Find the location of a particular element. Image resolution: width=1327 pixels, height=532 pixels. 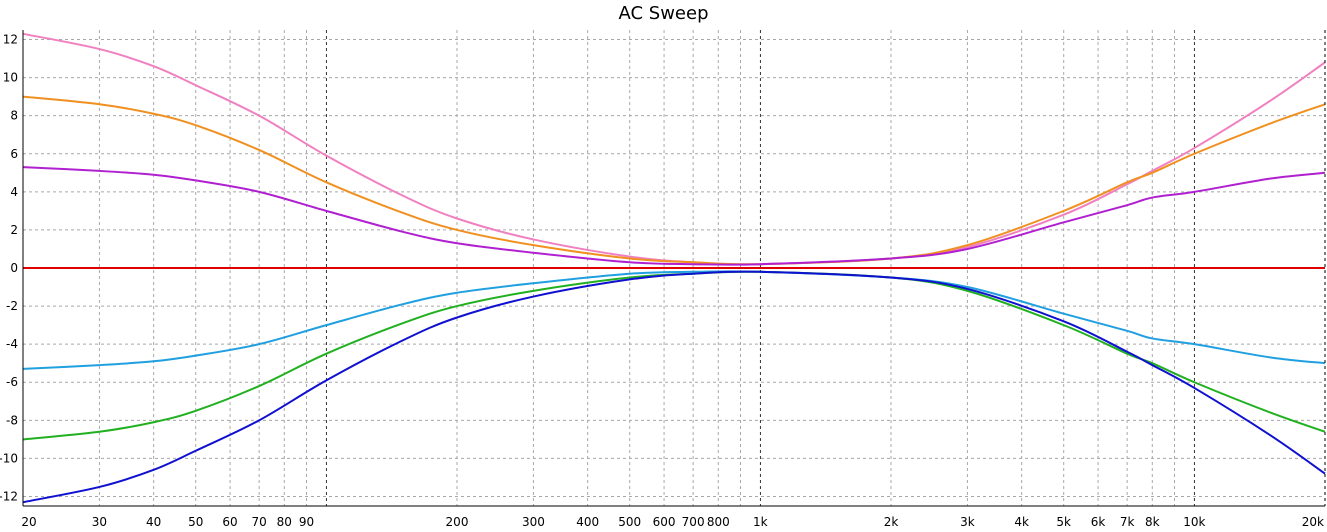

y-tick-label: -12 is located at coordinates (9, 496).